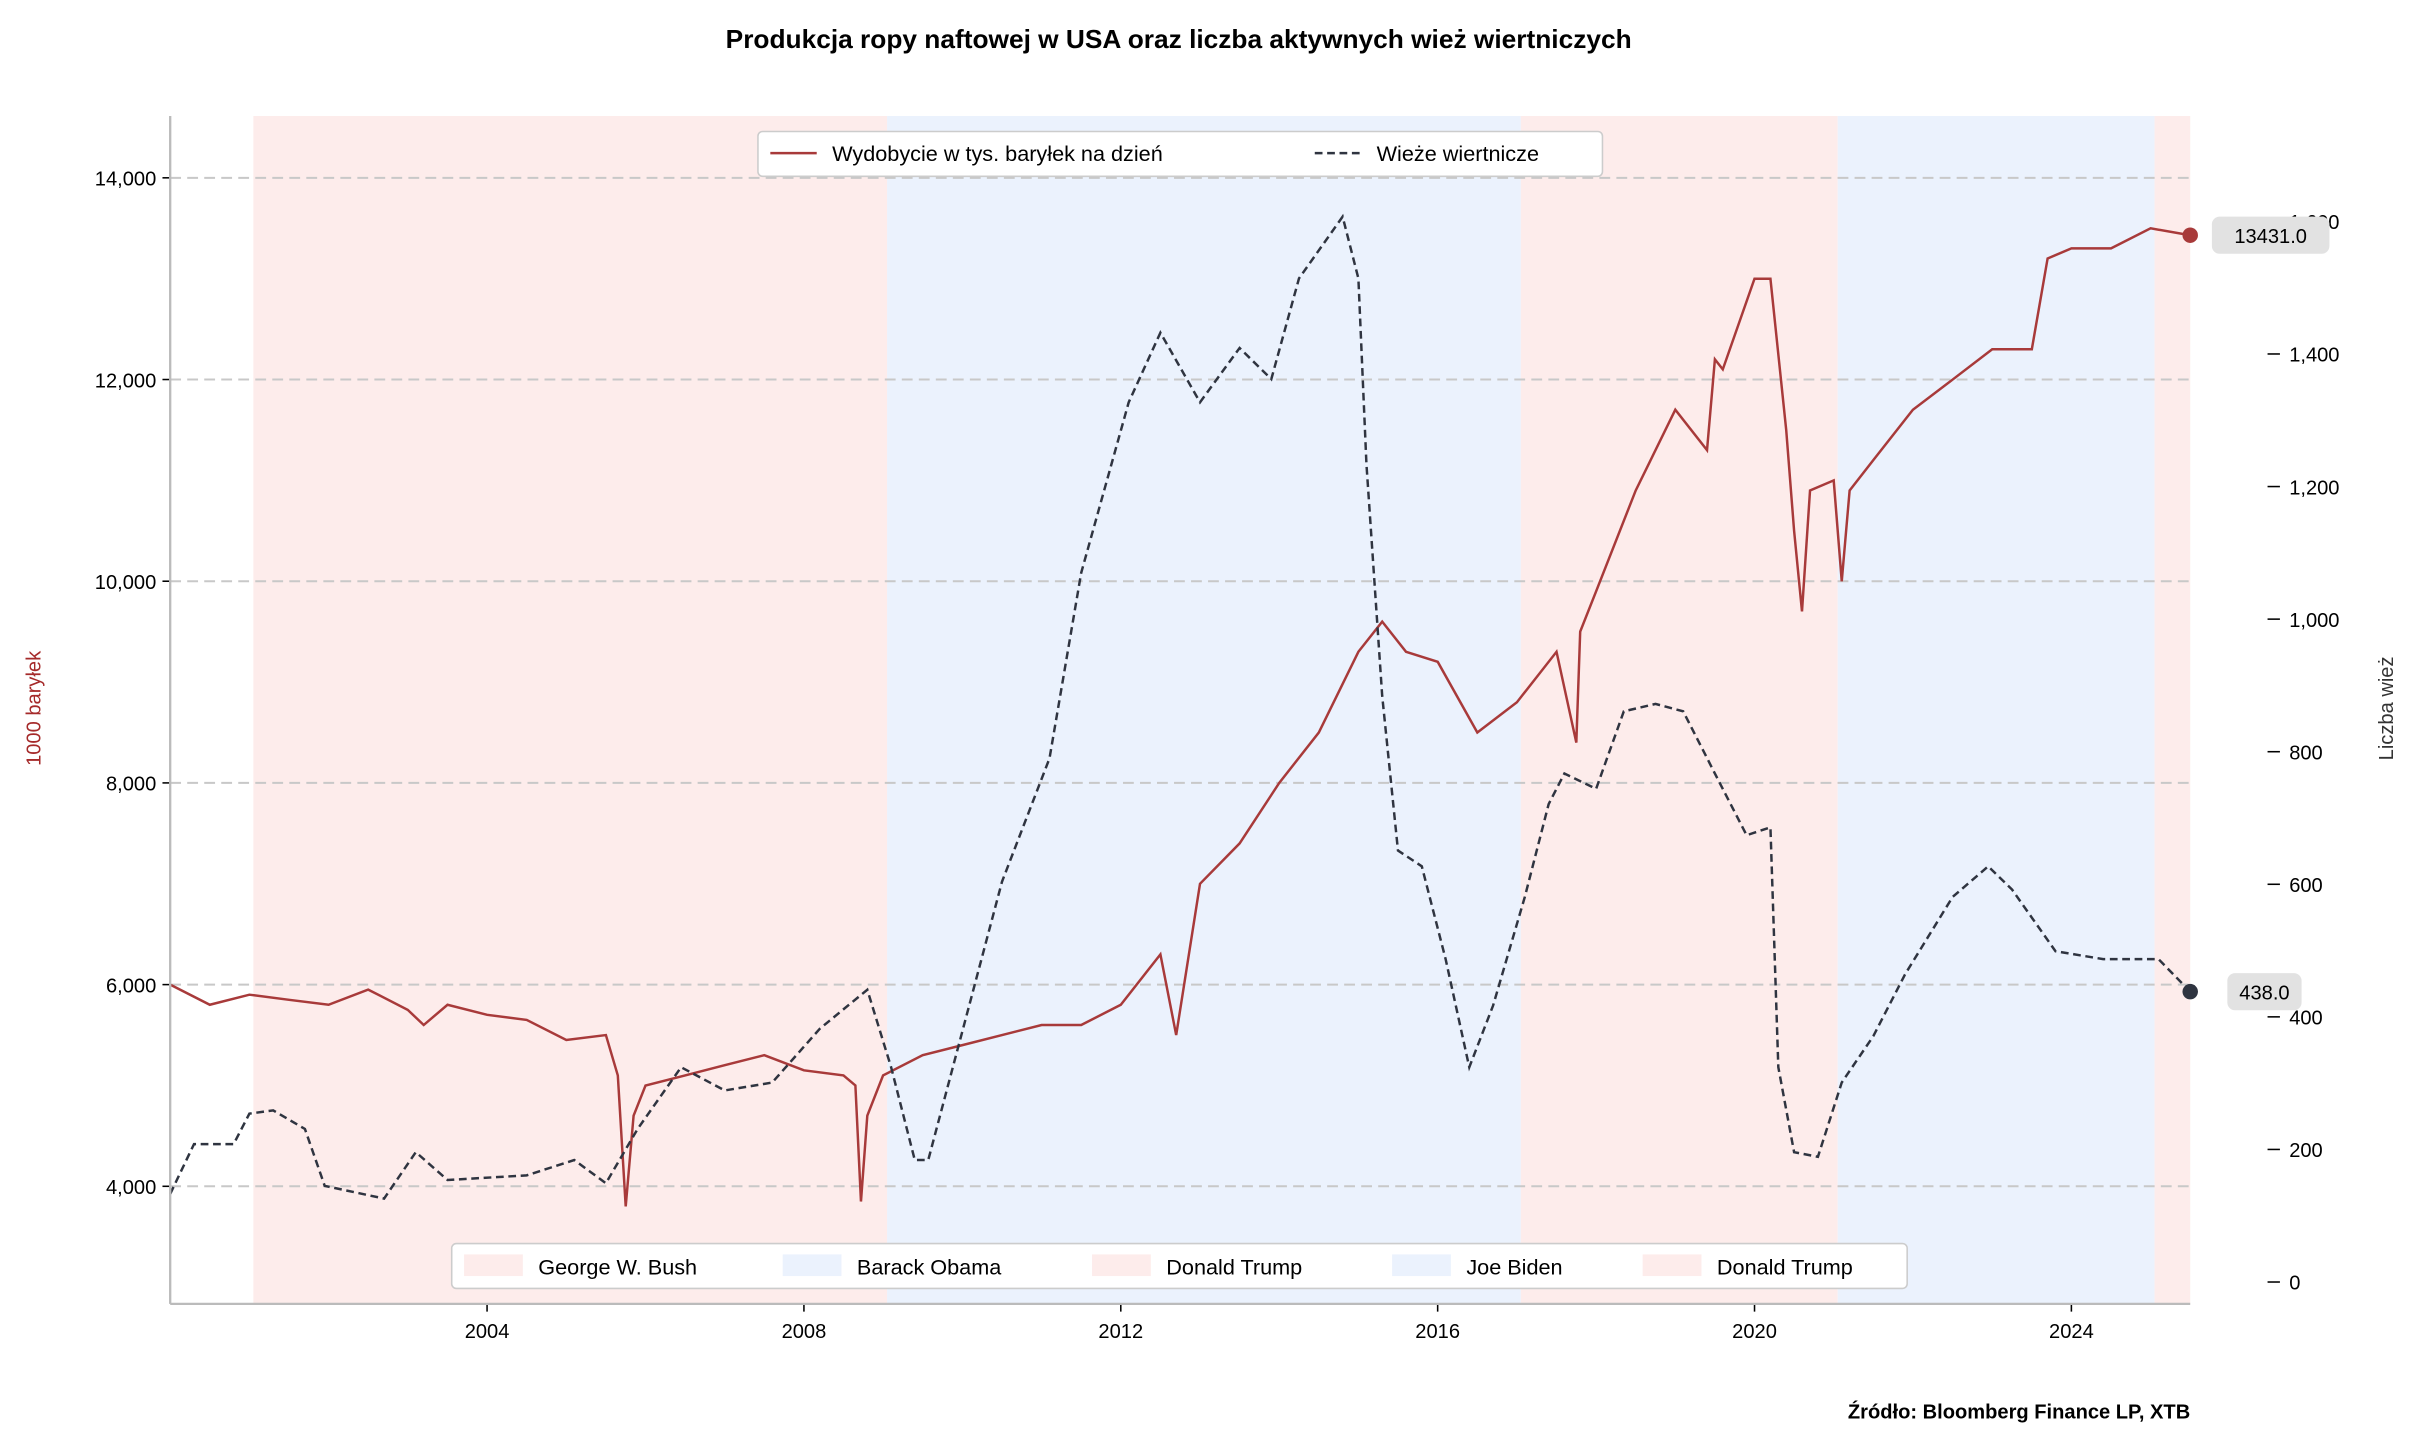 The height and width of the screenshot is (1440, 2413). What do you see at coordinates (2256, 613) in the screenshot?
I see `end-labels: 13431.0 438.0` at bounding box center [2256, 613].